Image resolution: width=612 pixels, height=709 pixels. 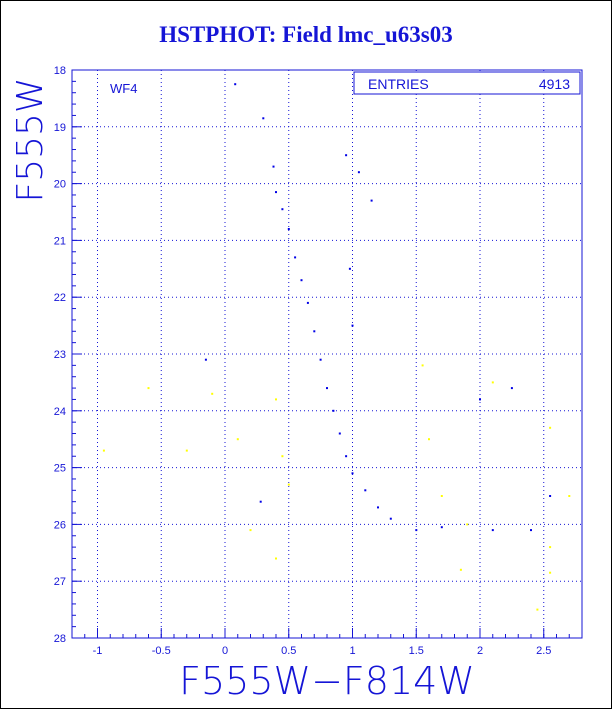 I want to click on y-tick-label: 24, so click(x=60, y=412).